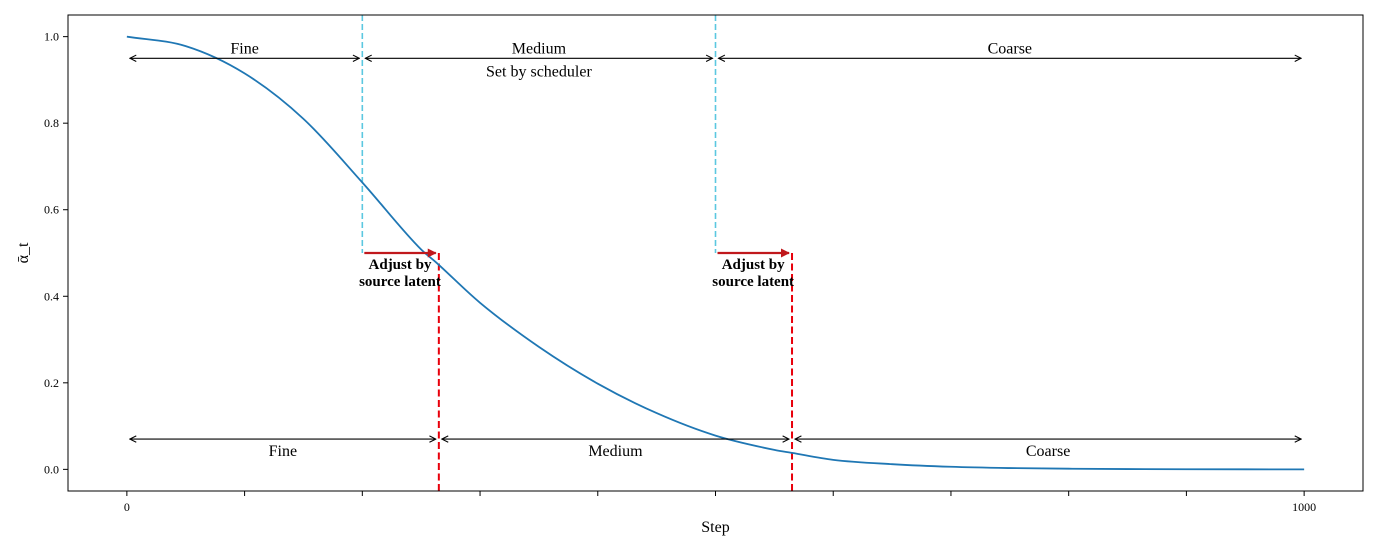 The width and height of the screenshot is (1378, 551). What do you see at coordinates (283, 451) in the screenshot?
I see `adjusted-range-label: Fine` at bounding box center [283, 451].